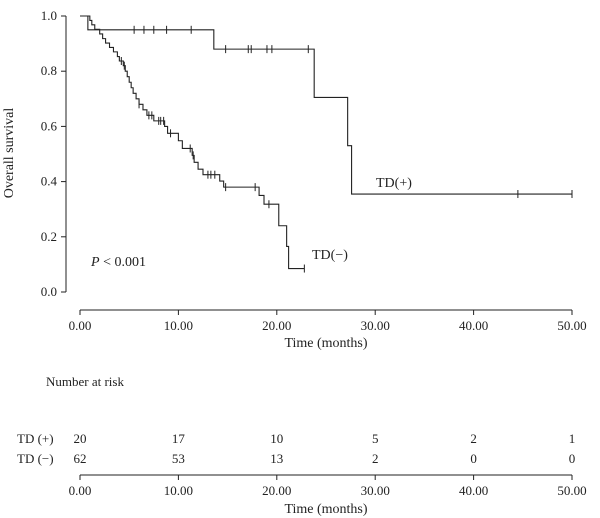 Image resolution: width=600 pixels, height=518 pixels. What do you see at coordinates (80, 458) in the screenshot?
I see `risk-cell: 62` at bounding box center [80, 458].